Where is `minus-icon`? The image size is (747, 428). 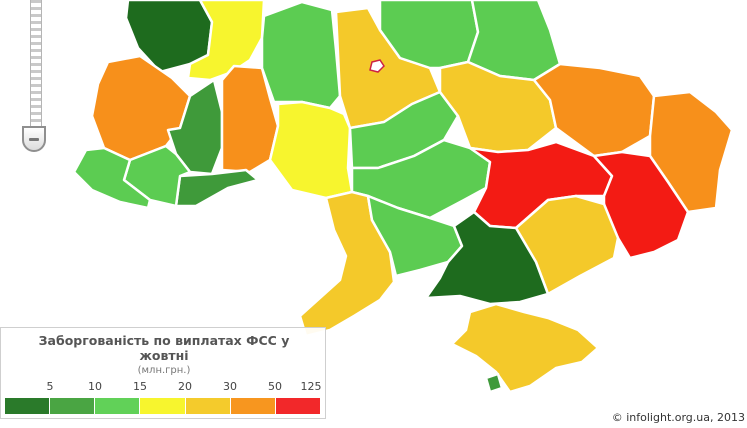 minus-icon is located at coordinates (34, 139).